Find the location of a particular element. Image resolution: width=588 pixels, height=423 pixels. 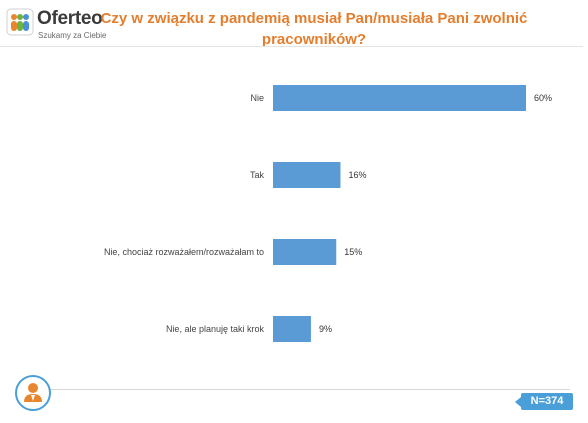

brand-logo: Oferteo Szukamy za Ciebie is located at coordinates (56, 24).